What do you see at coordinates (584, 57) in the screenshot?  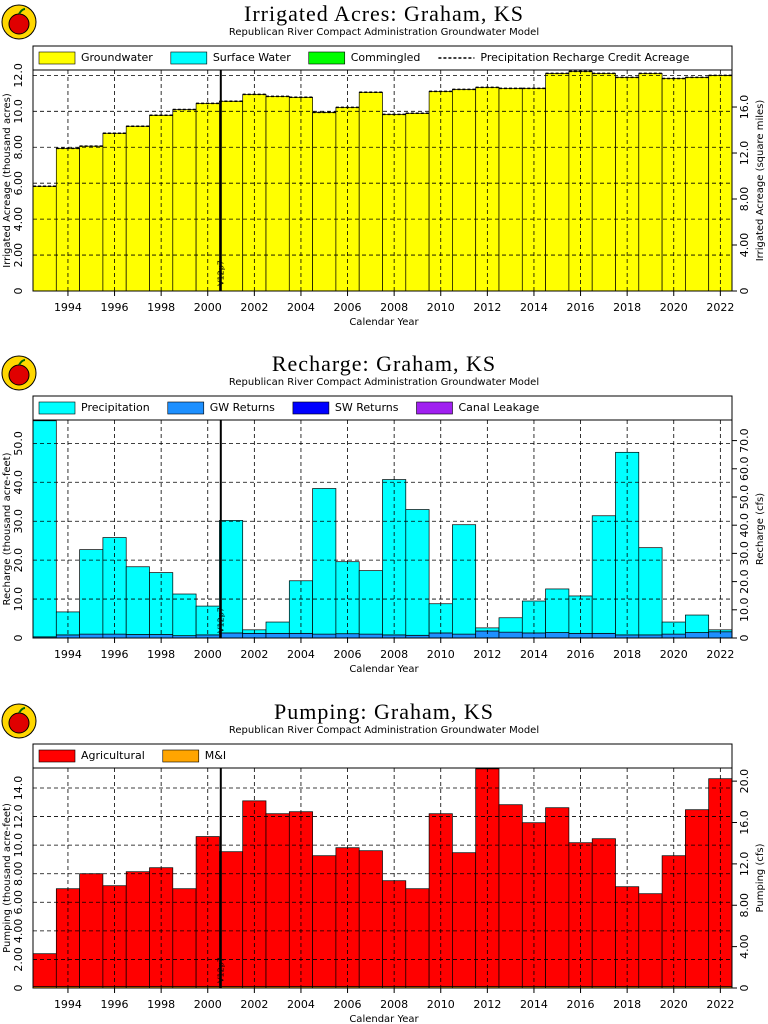 I see `legend-label: Precipitation Recharge Credit Acreage` at bounding box center [584, 57].